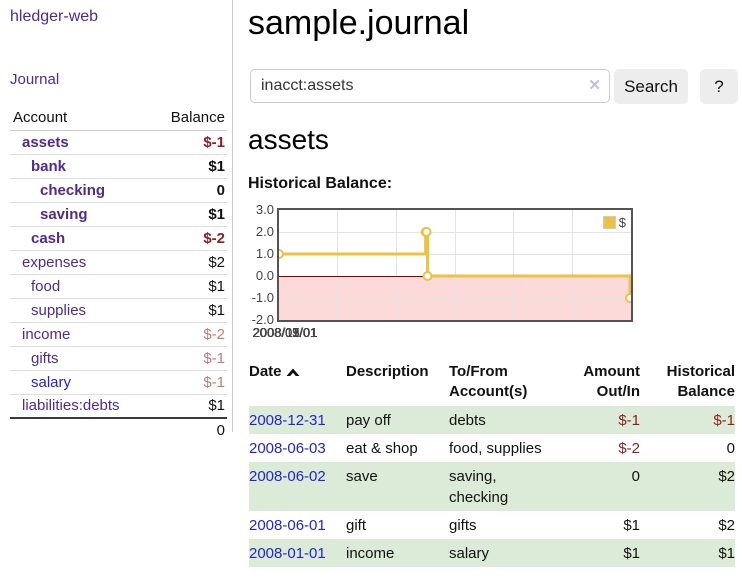  I want to click on x-tick: 2008/01/01, so click(285, 332).